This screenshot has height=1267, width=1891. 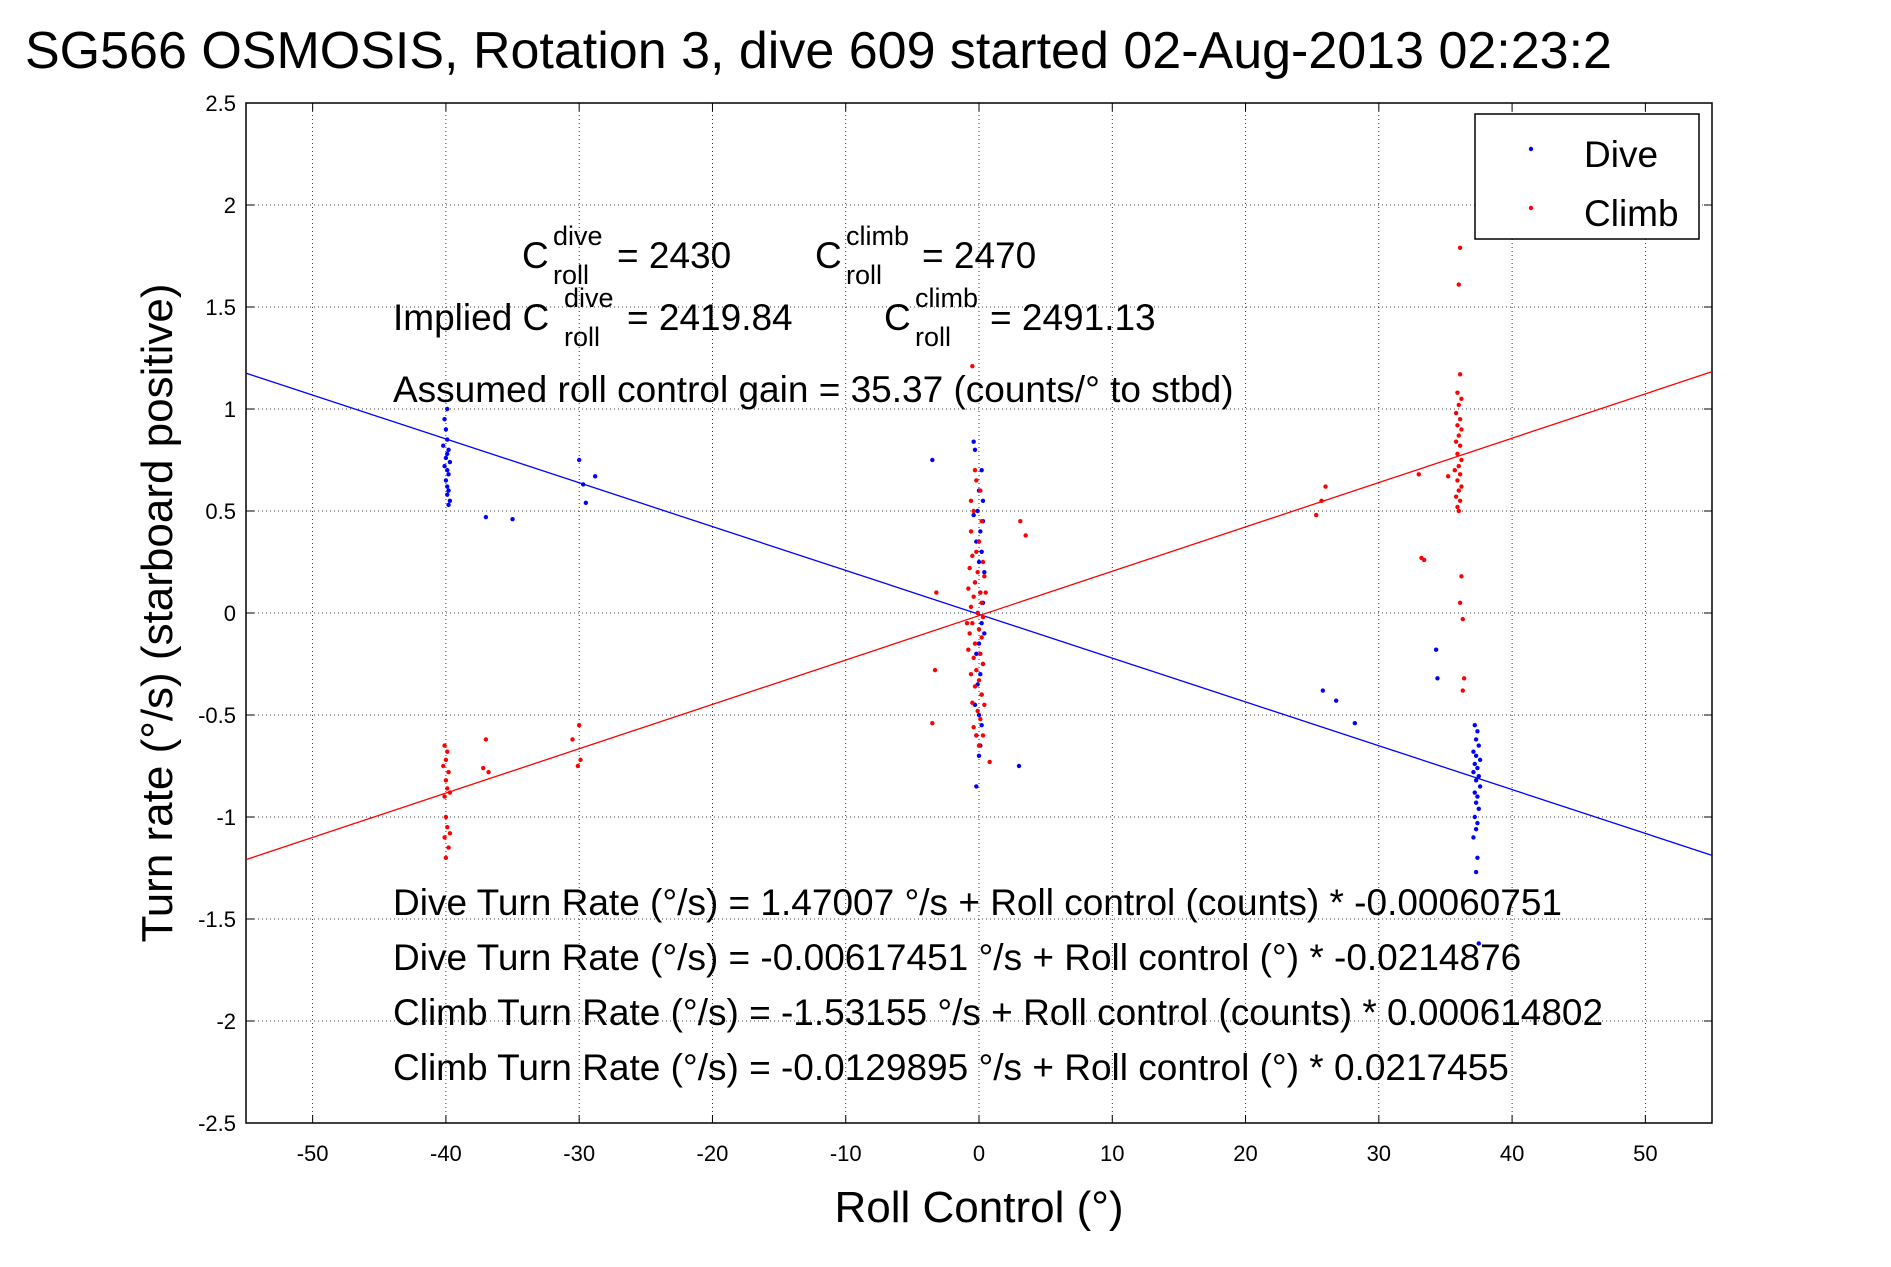 What do you see at coordinates (1531, 149) in the screenshot?
I see `legend-marker-dive` at bounding box center [1531, 149].